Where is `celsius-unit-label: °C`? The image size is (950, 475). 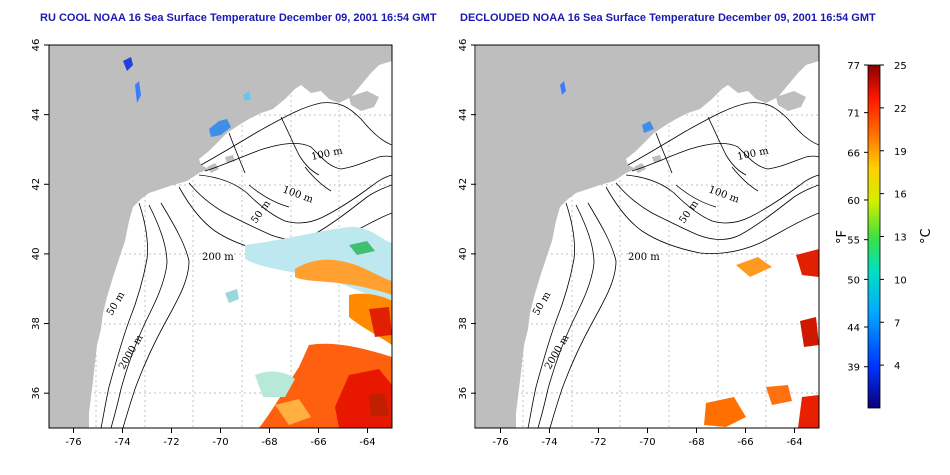 celsius-unit-label: °C is located at coordinates (926, 236).